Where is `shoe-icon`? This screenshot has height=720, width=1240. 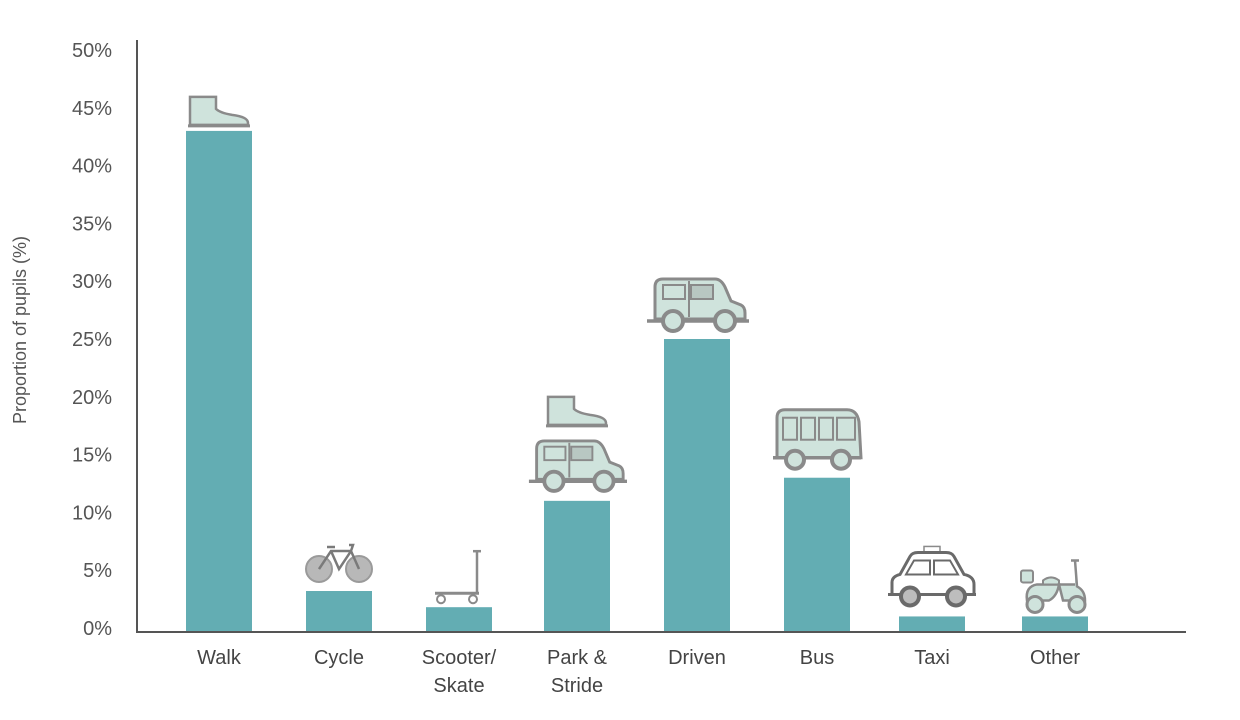 shoe-icon is located at coordinates (219, 111).